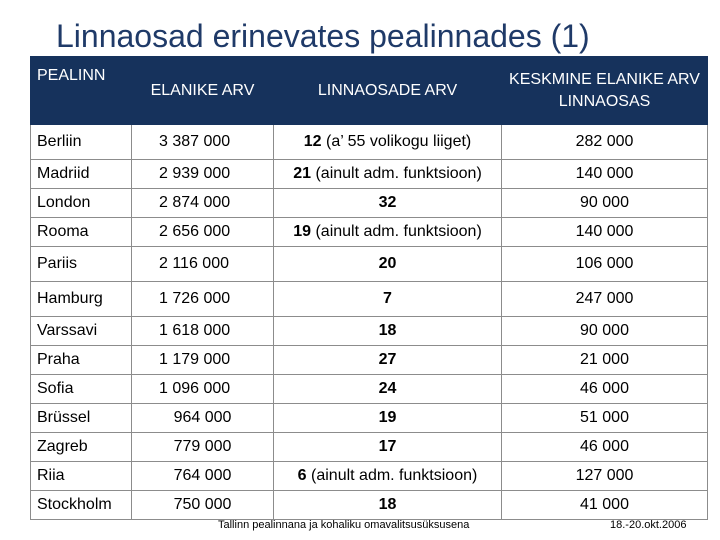 The width and height of the screenshot is (720, 540). What do you see at coordinates (81, 299) in the screenshot?
I see `city-cell: Hamburg` at bounding box center [81, 299].